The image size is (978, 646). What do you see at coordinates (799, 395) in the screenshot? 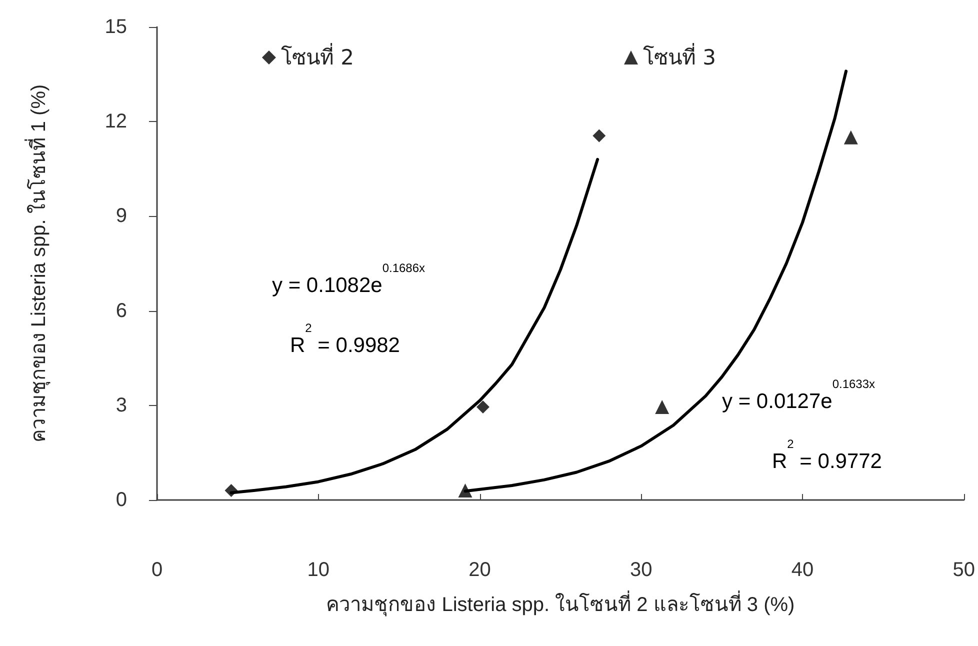
I see `annotation: y = 0.0127e0.1633x` at bounding box center [799, 395].